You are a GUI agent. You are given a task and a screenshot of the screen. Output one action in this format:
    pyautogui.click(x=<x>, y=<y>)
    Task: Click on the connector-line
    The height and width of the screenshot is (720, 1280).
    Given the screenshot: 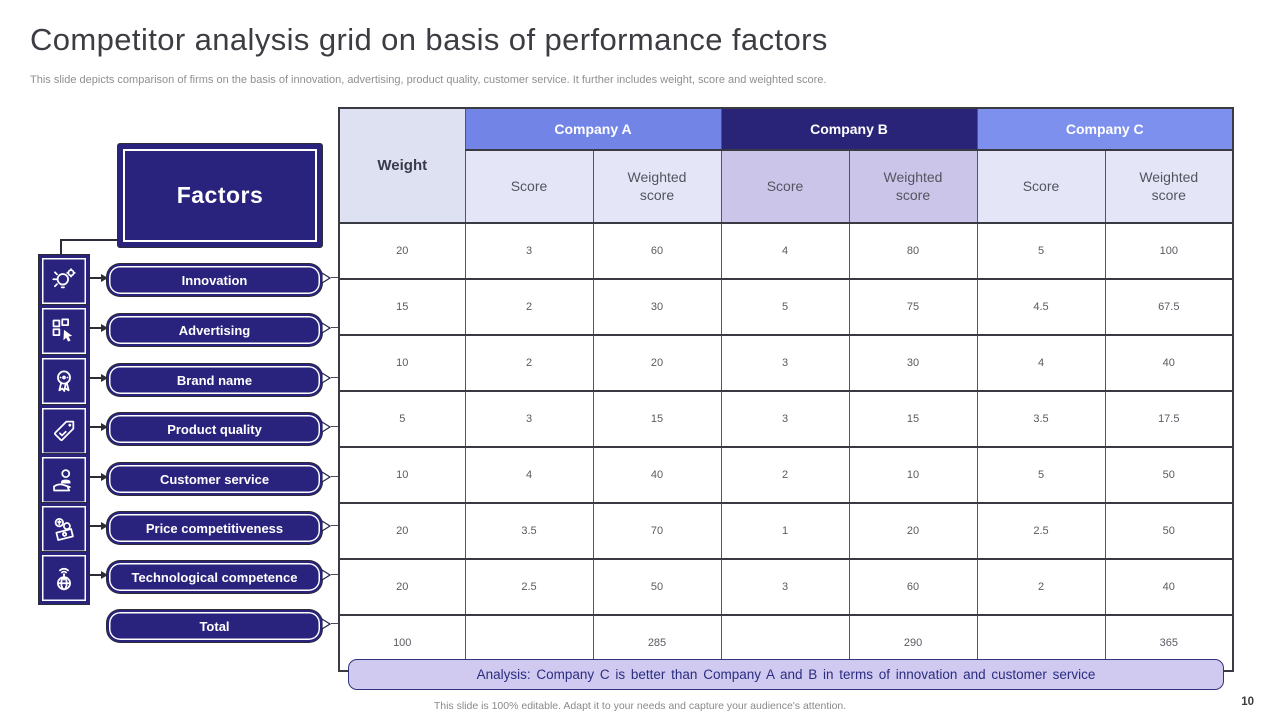 What is the action you would take?
    pyautogui.click(x=89, y=240)
    